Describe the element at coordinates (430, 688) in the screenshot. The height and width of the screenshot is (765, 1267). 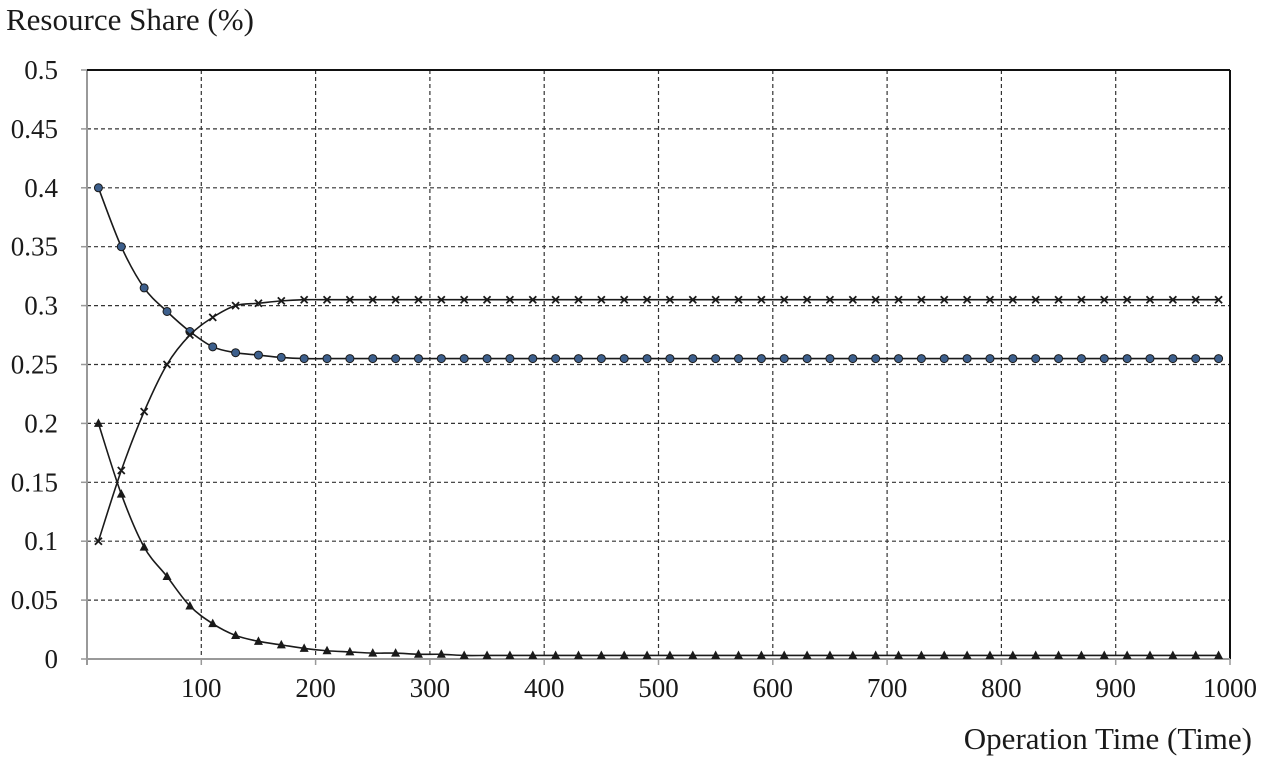
I see `x-tick-label: 300` at that location.